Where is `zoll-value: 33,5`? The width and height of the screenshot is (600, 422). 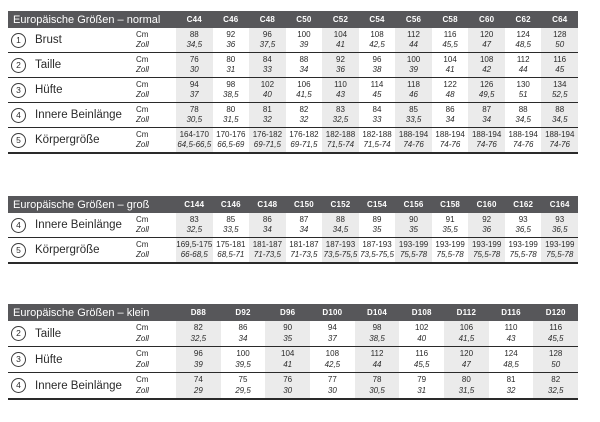 zoll-value: 33,5 is located at coordinates (413, 119).